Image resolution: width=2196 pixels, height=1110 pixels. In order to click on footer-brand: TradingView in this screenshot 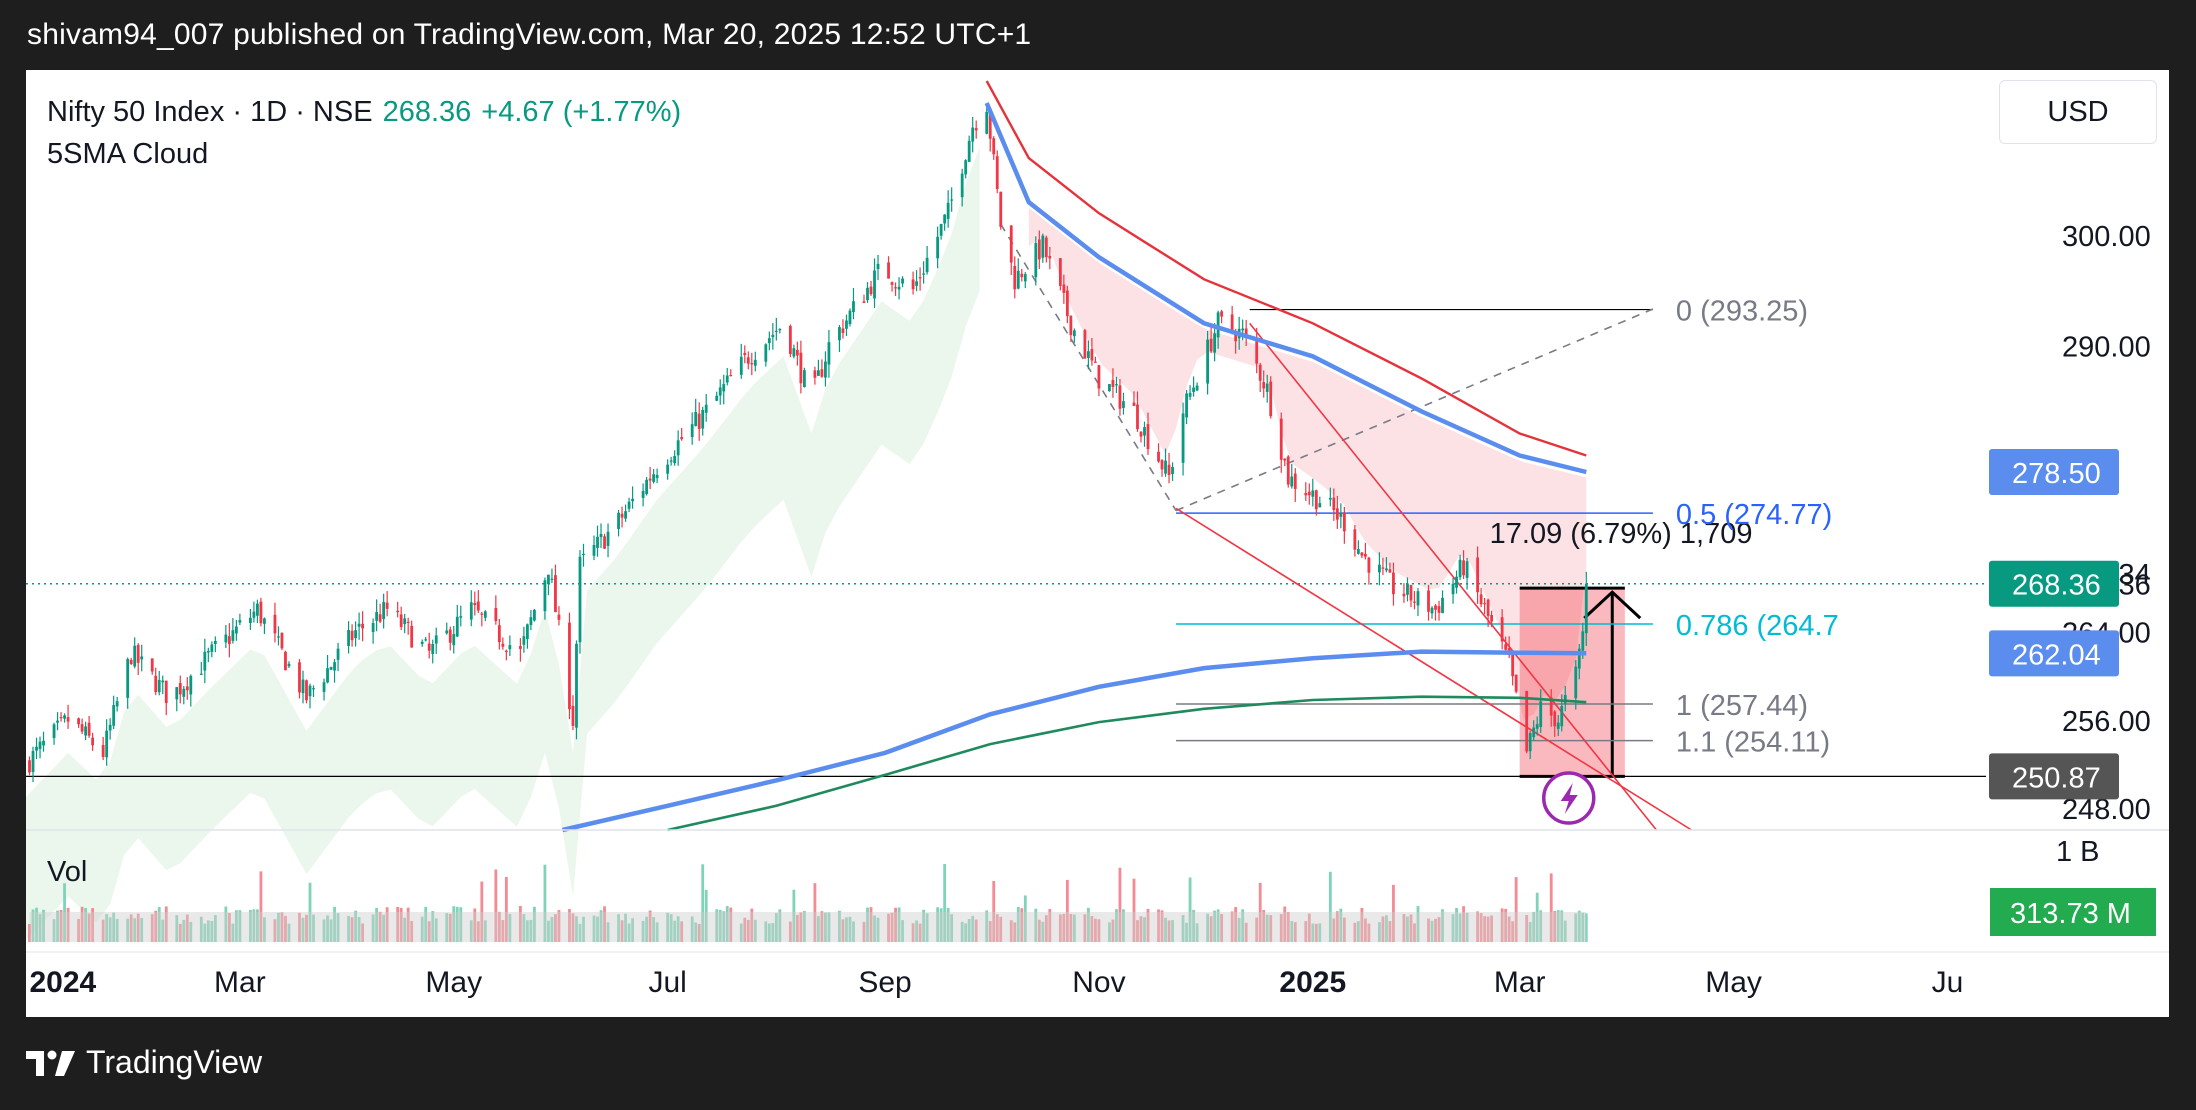, I will do `click(144, 1062)`.